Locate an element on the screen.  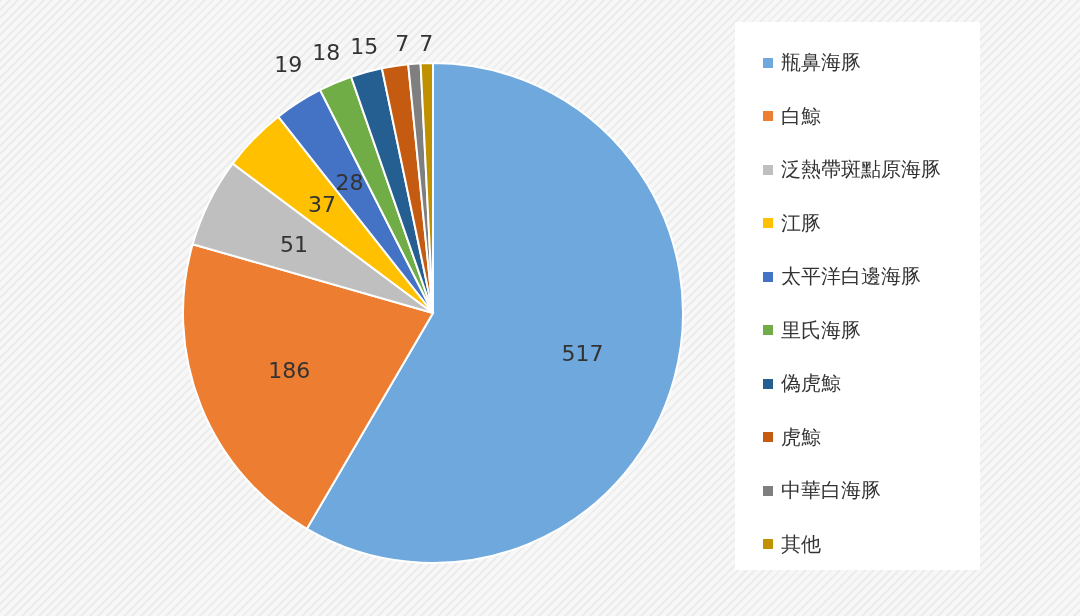
legend-label: 偽虎鯨 is located at coordinates (811, 384).